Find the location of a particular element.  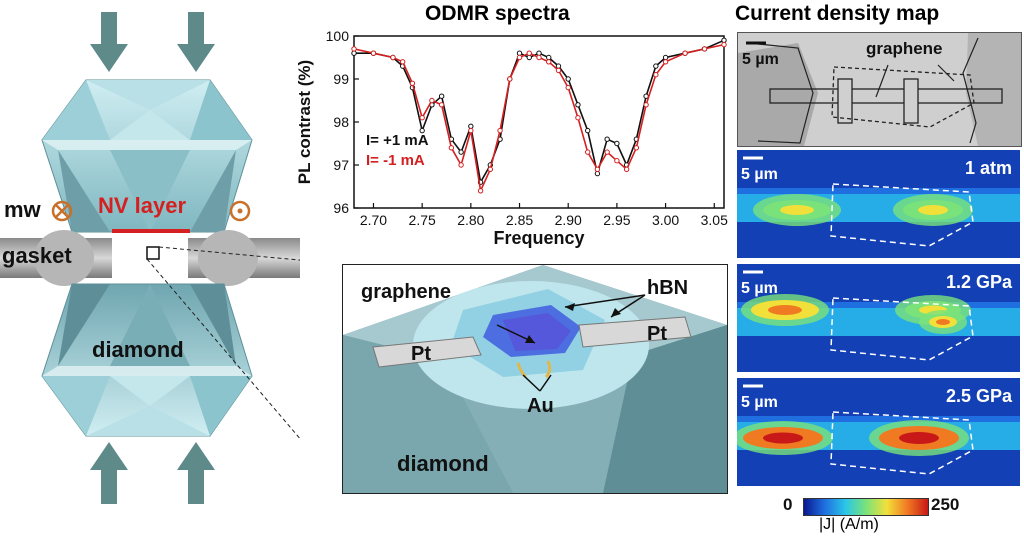

top-diamond-anvil is located at coordinates (147, 156).